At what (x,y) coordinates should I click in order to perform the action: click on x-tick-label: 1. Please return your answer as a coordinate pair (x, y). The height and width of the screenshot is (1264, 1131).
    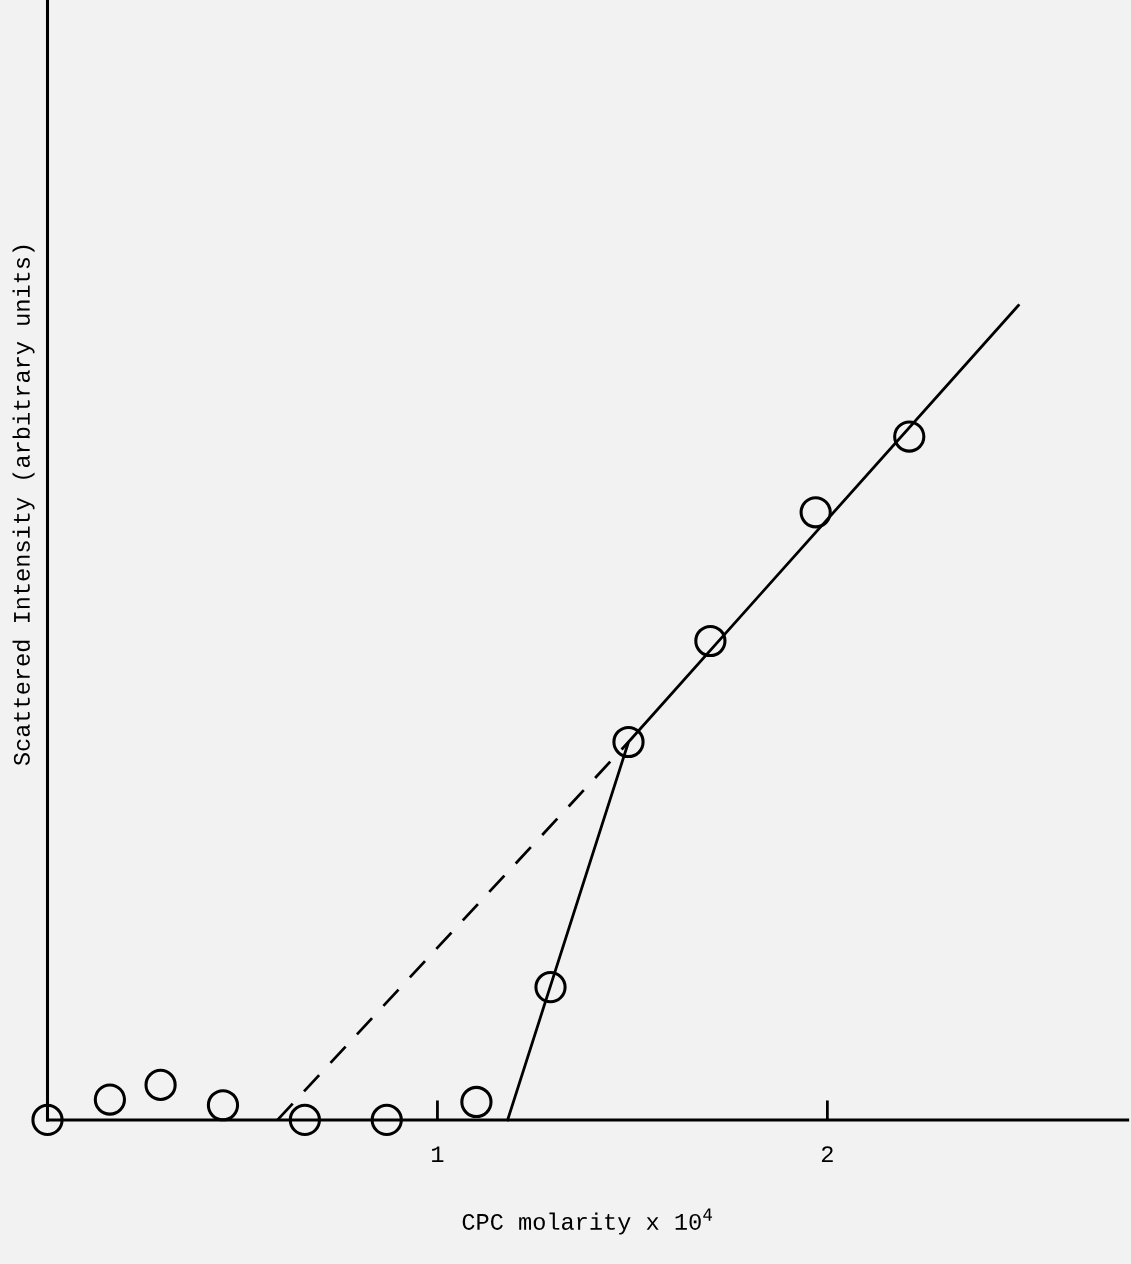
    Looking at the image, I should click on (438, 1154).